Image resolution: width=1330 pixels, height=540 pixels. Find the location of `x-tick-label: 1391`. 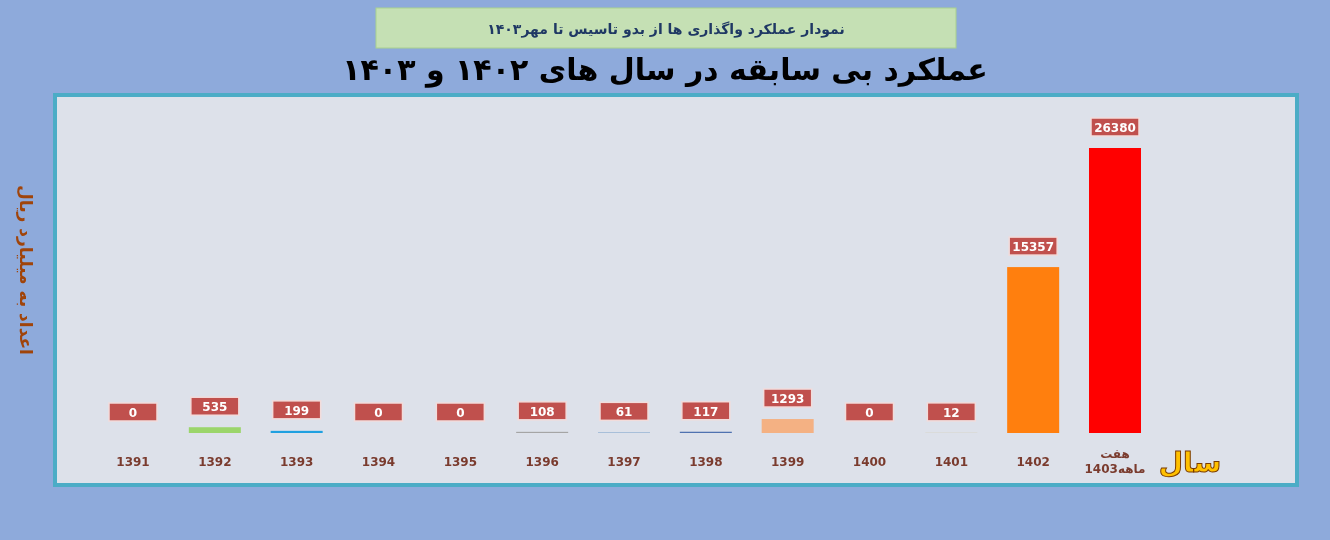

x-tick-label: 1391 is located at coordinates (133, 462).